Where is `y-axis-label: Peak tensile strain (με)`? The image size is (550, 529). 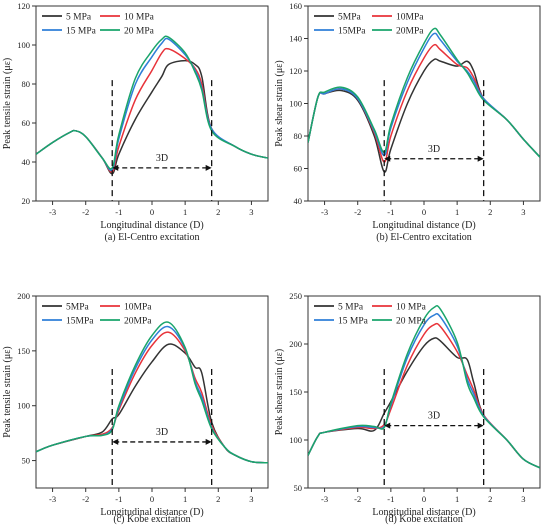
y-axis-label: Peak tensile strain (με) is located at coordinates (7, 103).